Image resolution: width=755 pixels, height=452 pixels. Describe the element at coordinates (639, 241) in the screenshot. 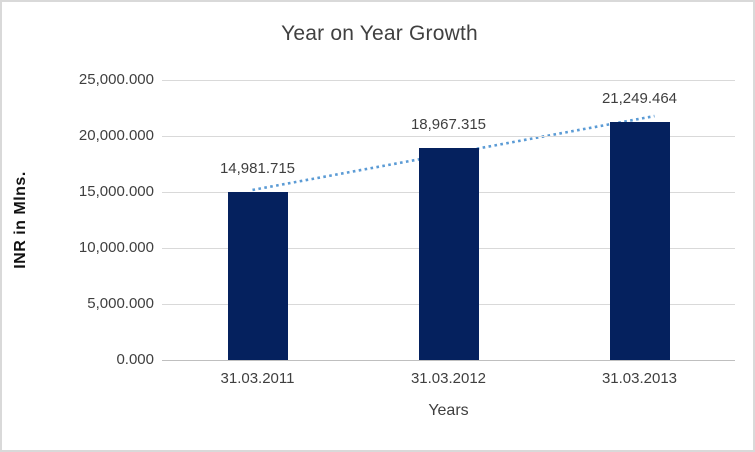

I see `bar-31.03.2013` at that location.